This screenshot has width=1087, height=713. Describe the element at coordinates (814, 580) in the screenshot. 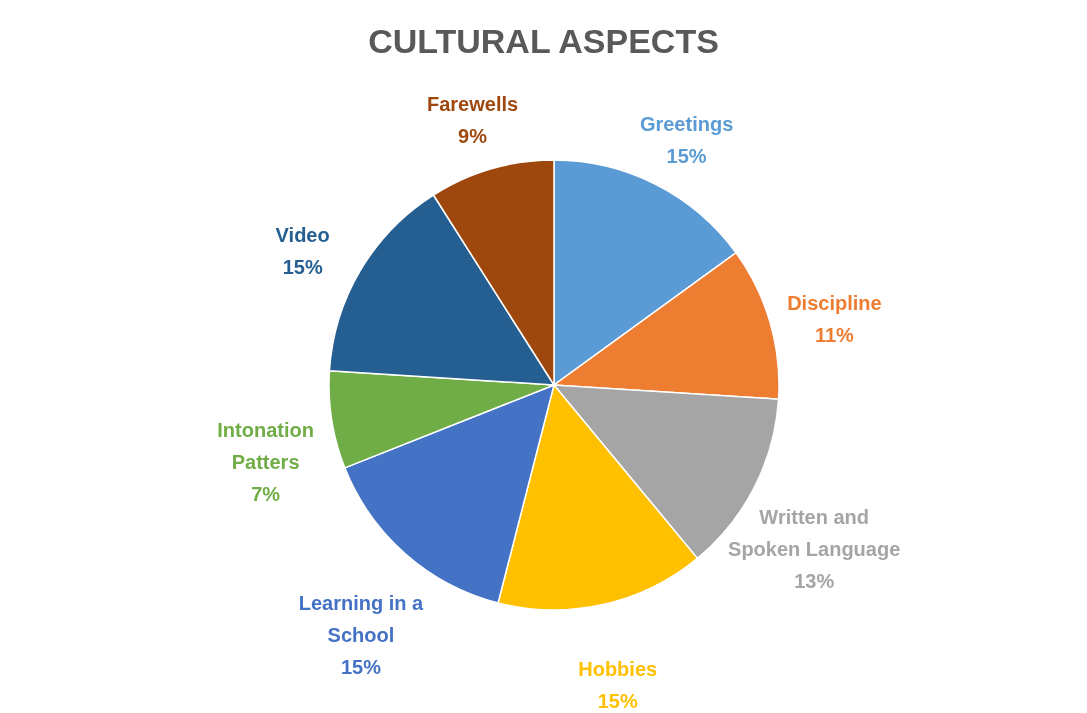

I see `data-label: 13%` at that location.